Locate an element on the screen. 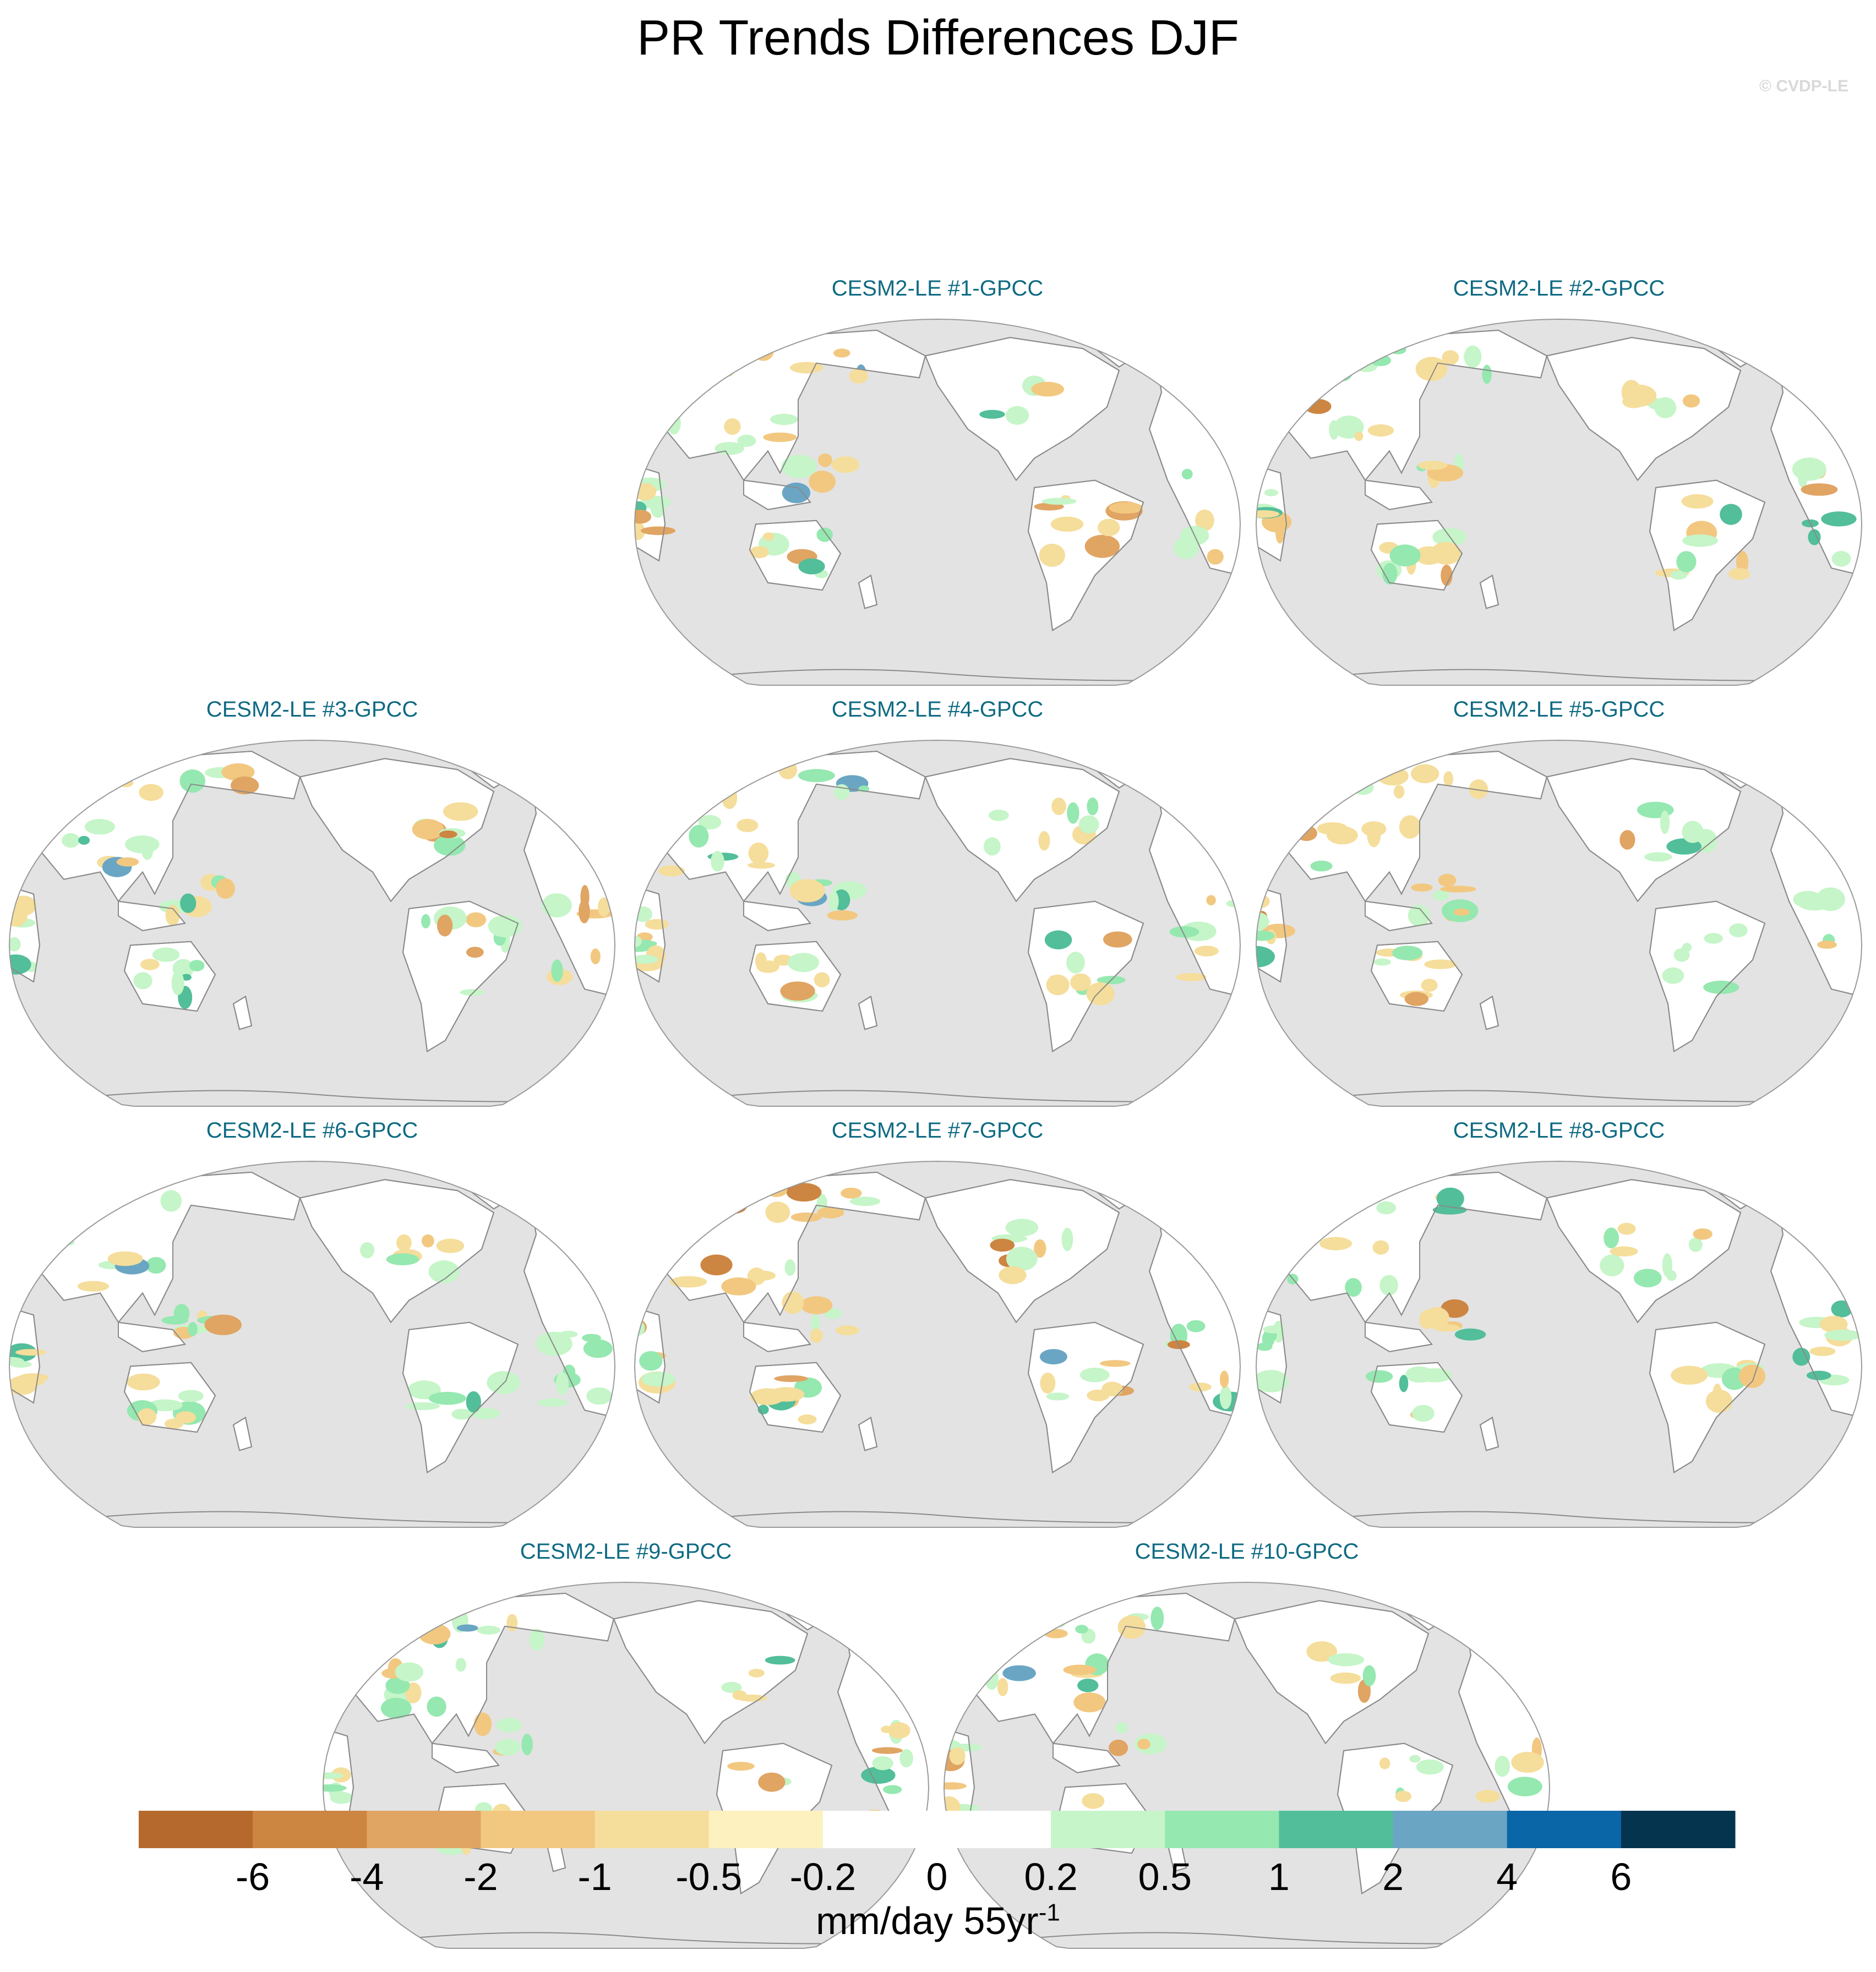 This screenshot has width=1876, height=1972. panel-title: CESM2-LE #9-GPCC is located at coordinates (626, 1552).